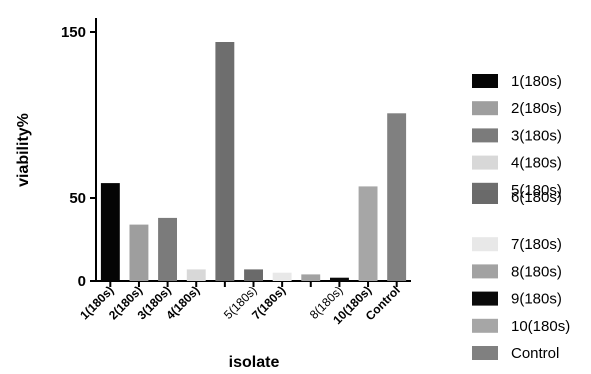 This screenshot has width=591, height=374. I want to click on legend-label: 7(180s), so click(536, 244).